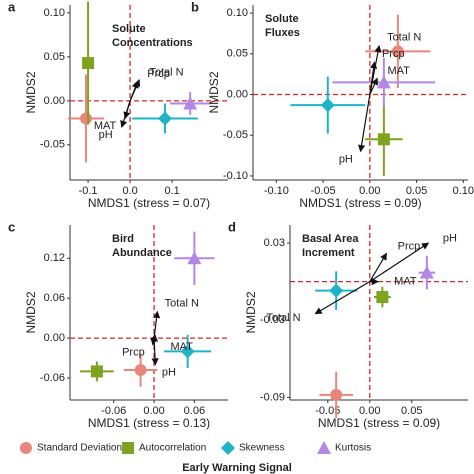 The width and height of the screenshot is (474, 474). I want to click on panel-title: Basal Area, so click(330, 239).